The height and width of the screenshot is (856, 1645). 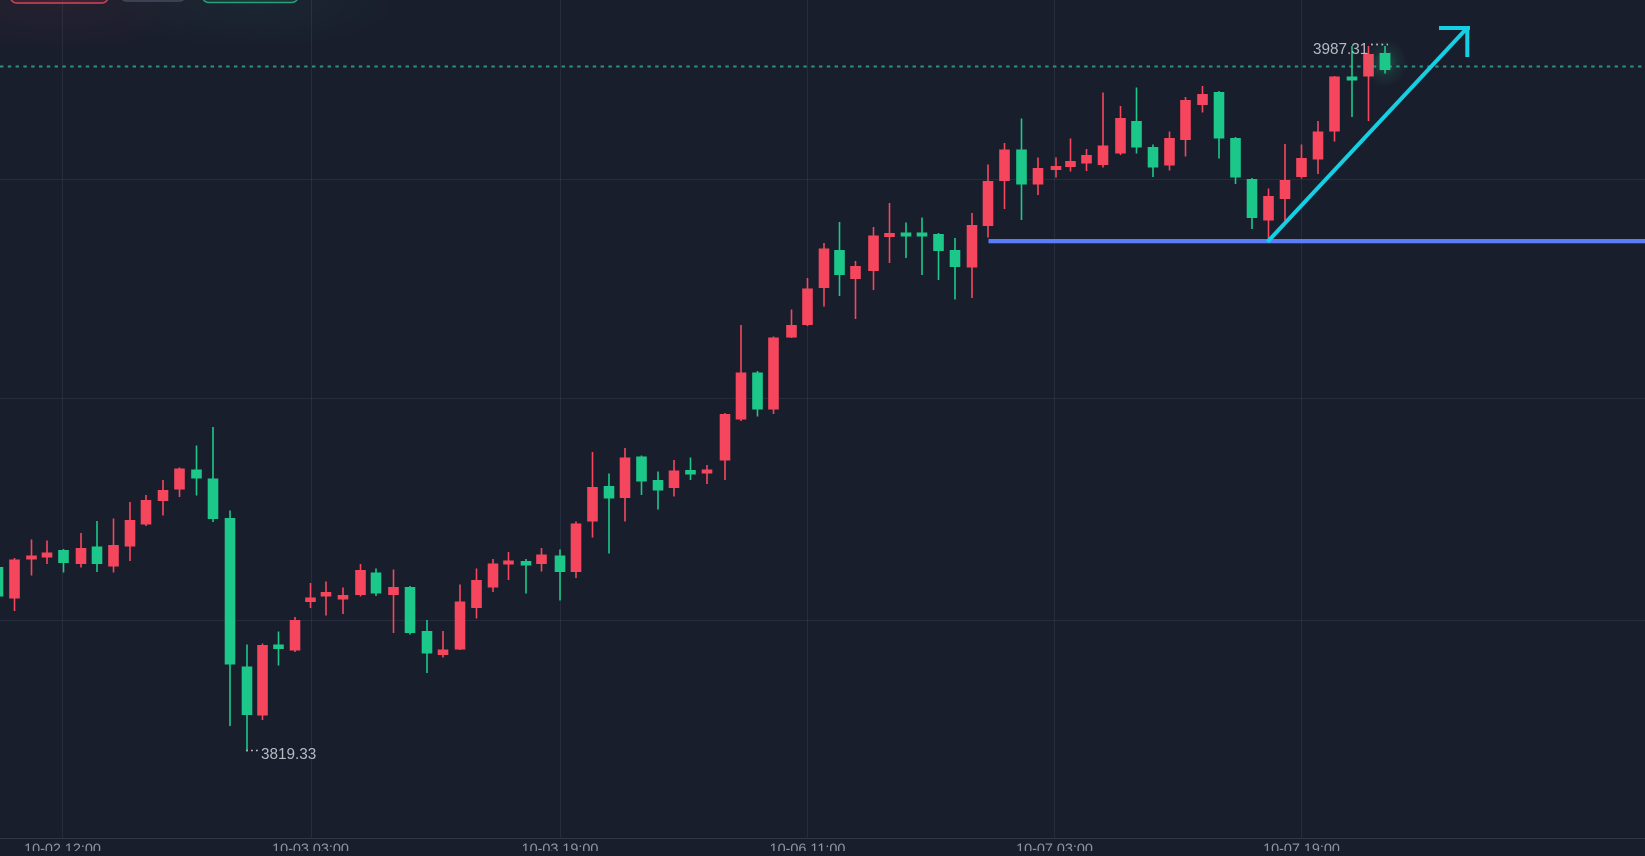 What do you see at coordinates (1340, 49) in the screenshot?
I see `svg-text: 3987.31` at bounding box center [1340, 49].